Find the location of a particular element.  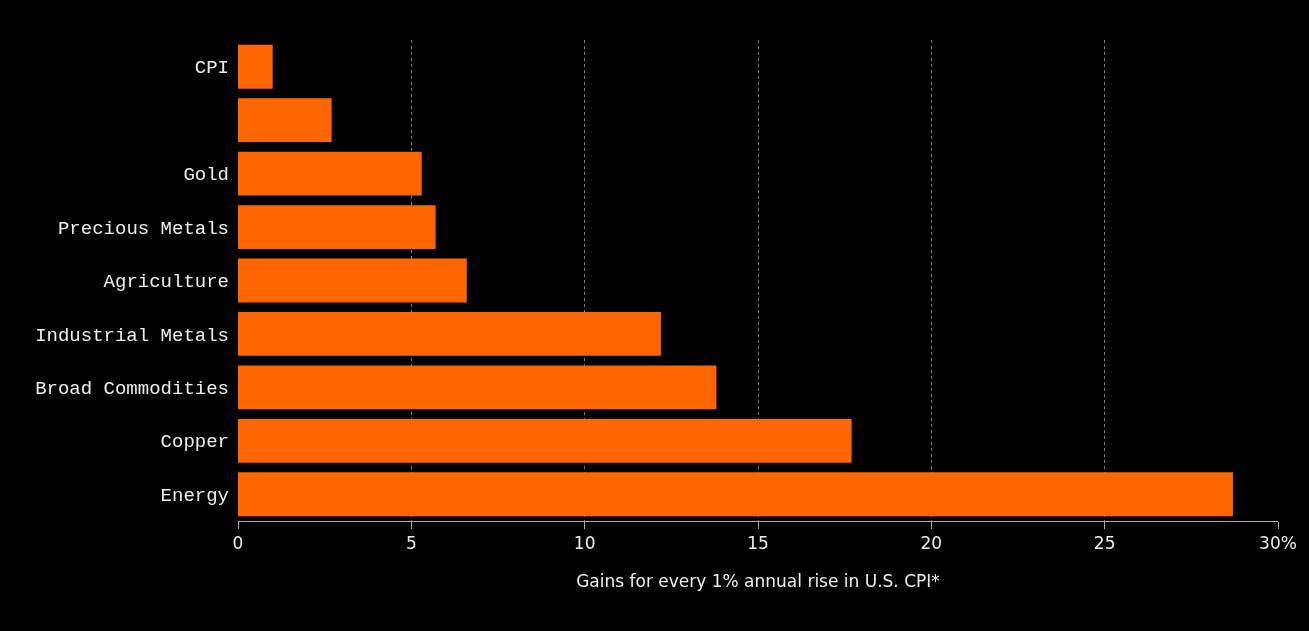

x-tick-label: 0 is located at coordinates (238, 543).